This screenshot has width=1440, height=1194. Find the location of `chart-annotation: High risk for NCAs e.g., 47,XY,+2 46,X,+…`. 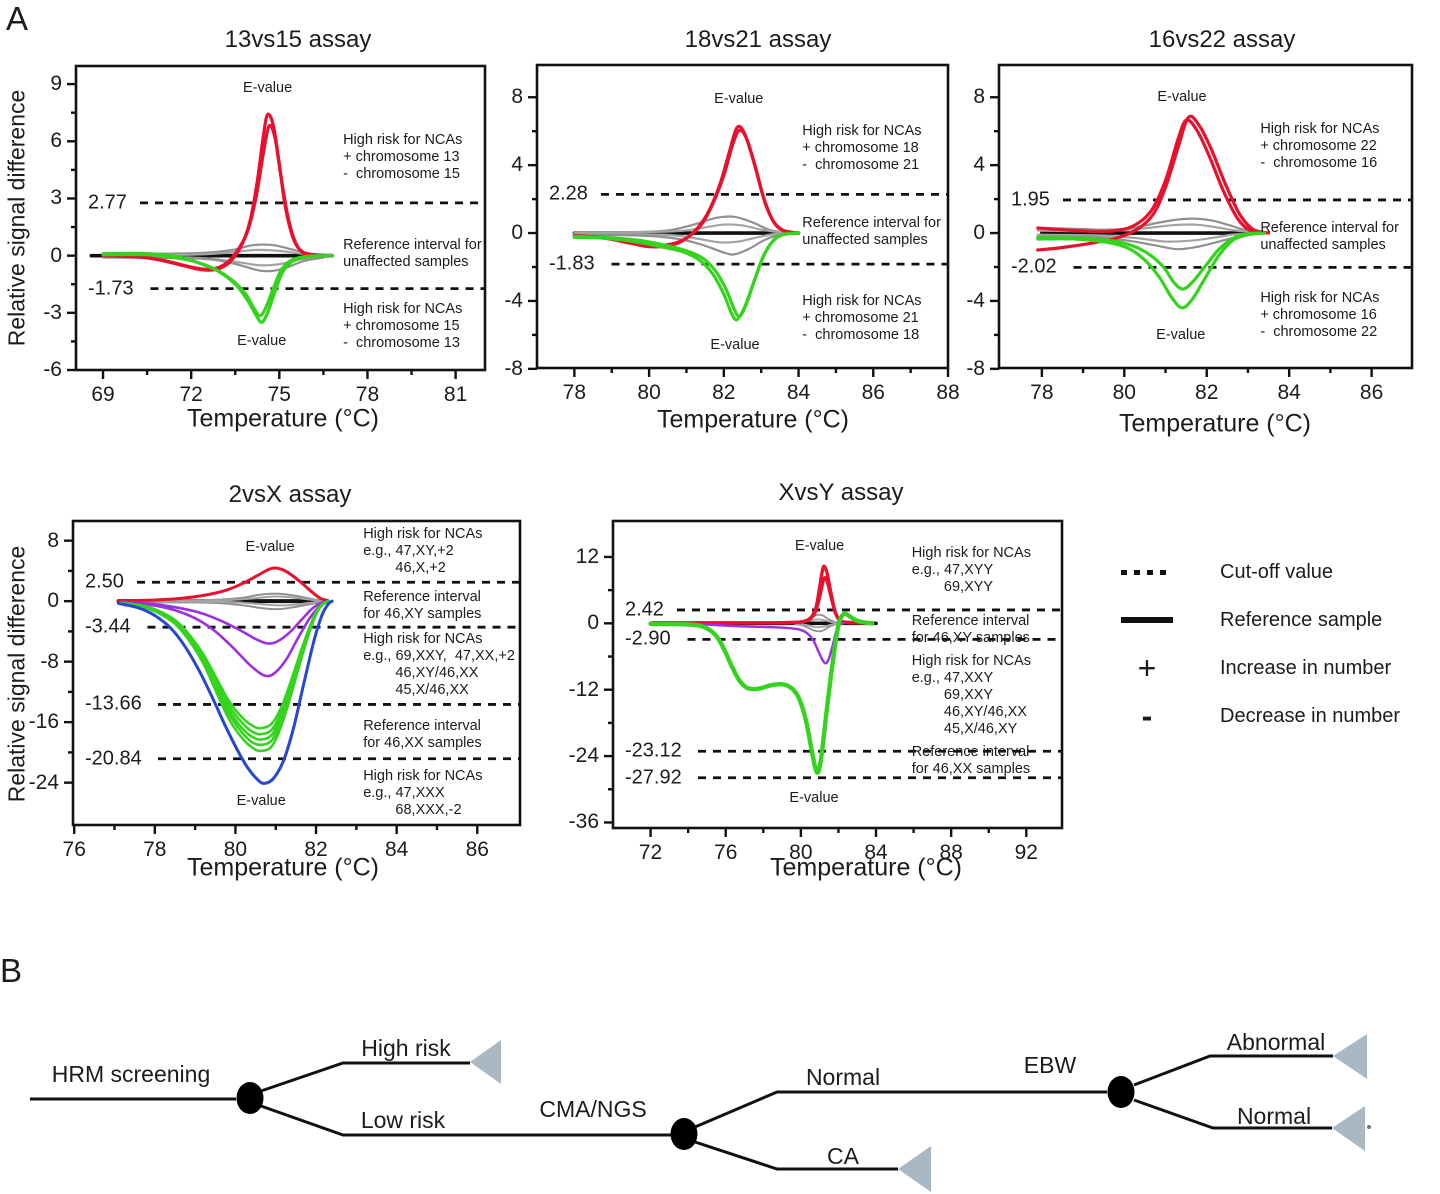

chart-annotation: High risk for NCAs e.g., 47,XY,+2 46,X,+… is located at coordinates (423, 551).